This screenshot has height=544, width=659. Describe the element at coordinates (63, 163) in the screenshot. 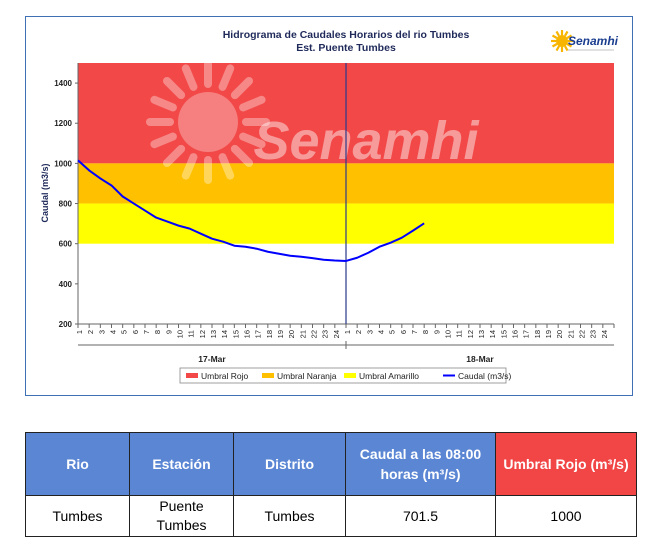

I see `y-tick-label: 1000` at that location.